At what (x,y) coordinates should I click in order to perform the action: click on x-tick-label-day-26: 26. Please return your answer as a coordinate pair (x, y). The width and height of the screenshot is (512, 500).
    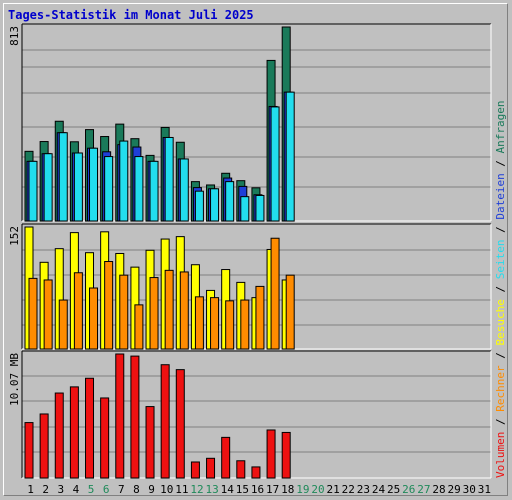
    Looking at the image, I should click on (408, 489).